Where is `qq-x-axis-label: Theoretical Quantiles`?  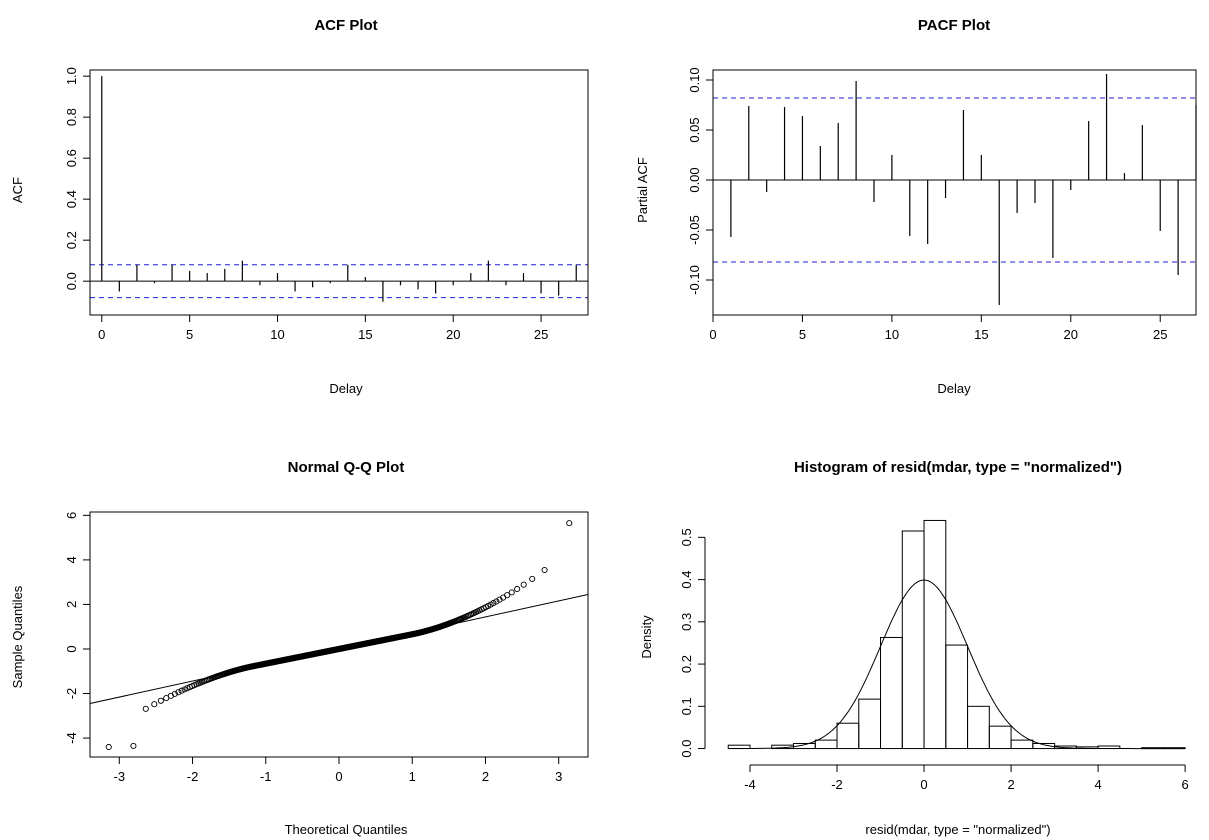 qq-x-axis-label: Theoretical Quantiles is located at coordinates (346, 829).